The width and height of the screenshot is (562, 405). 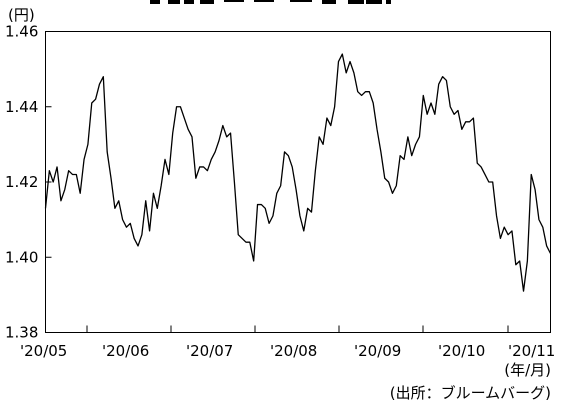 What do you see at coordinates (293, 351) in the screenshot?
I see `x-tick-label: '20/08` at bounding box center [293, 351].